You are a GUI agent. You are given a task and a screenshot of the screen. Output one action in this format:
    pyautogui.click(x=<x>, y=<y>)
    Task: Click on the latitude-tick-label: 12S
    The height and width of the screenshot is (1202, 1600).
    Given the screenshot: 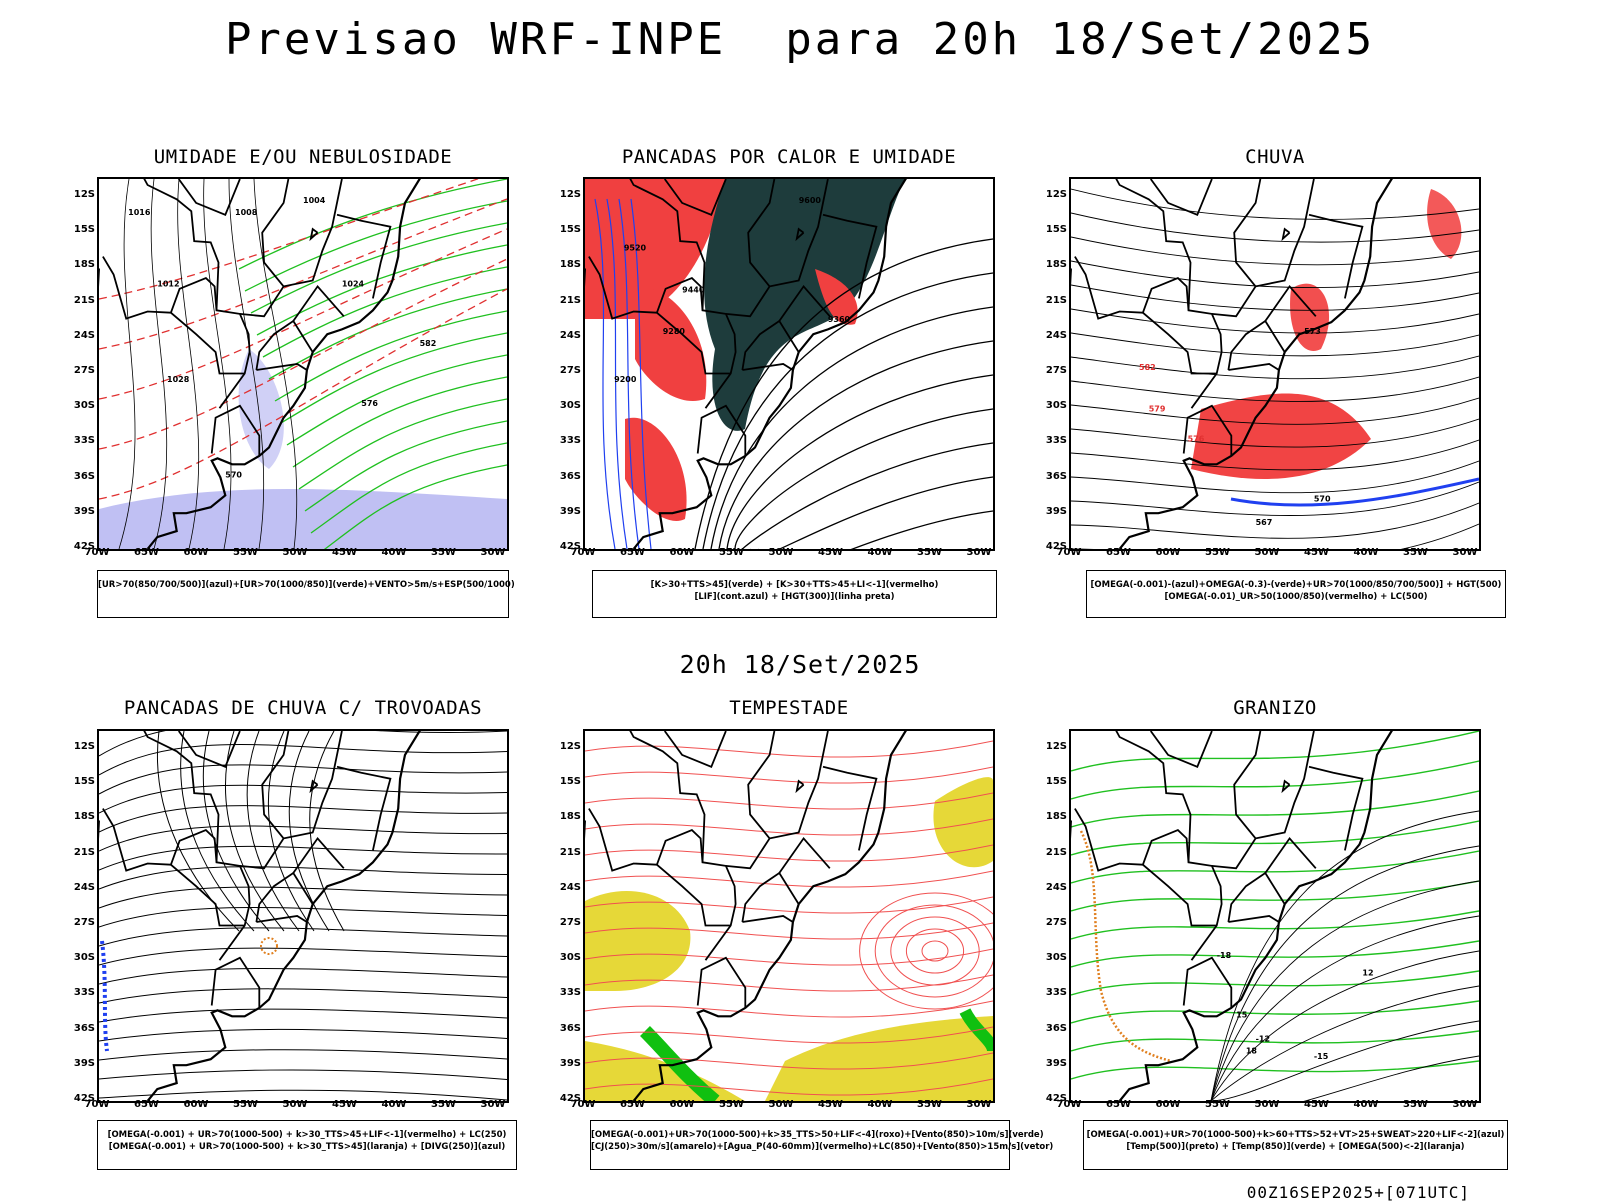 What is the action you would take?
    pyautogui.click(x=570, y=746)
    